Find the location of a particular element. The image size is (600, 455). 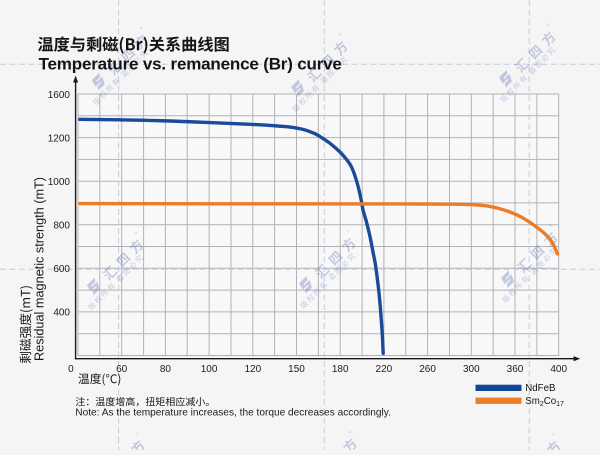

svg-text:Temperature vs. remanence (Br): Temperature vs. remanence (Br) curve is located at coordinates (190, 63).